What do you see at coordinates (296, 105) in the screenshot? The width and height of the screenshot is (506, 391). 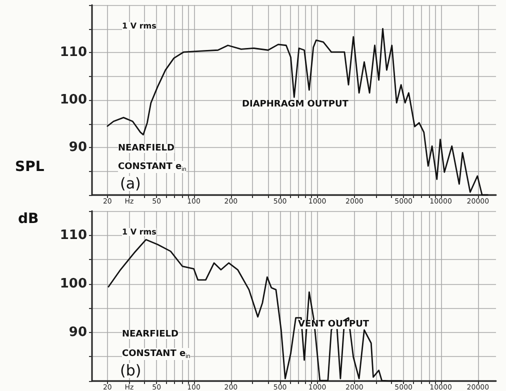 I see `annotation: DIAPHRAGM OUTPUT` at bounding box center [296, 105].